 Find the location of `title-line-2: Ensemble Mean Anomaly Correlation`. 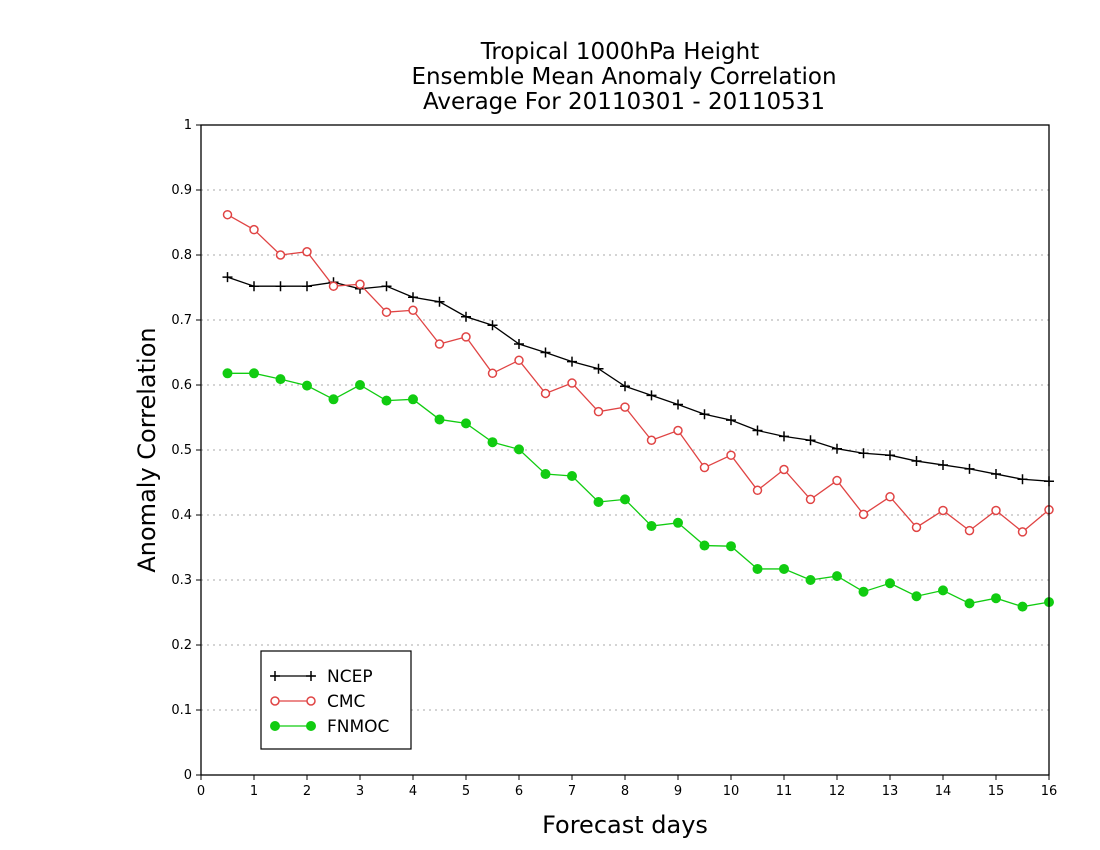

title-line-2: Ensemble Mean Anomaly Correlation is located at coordinates (623, 77).